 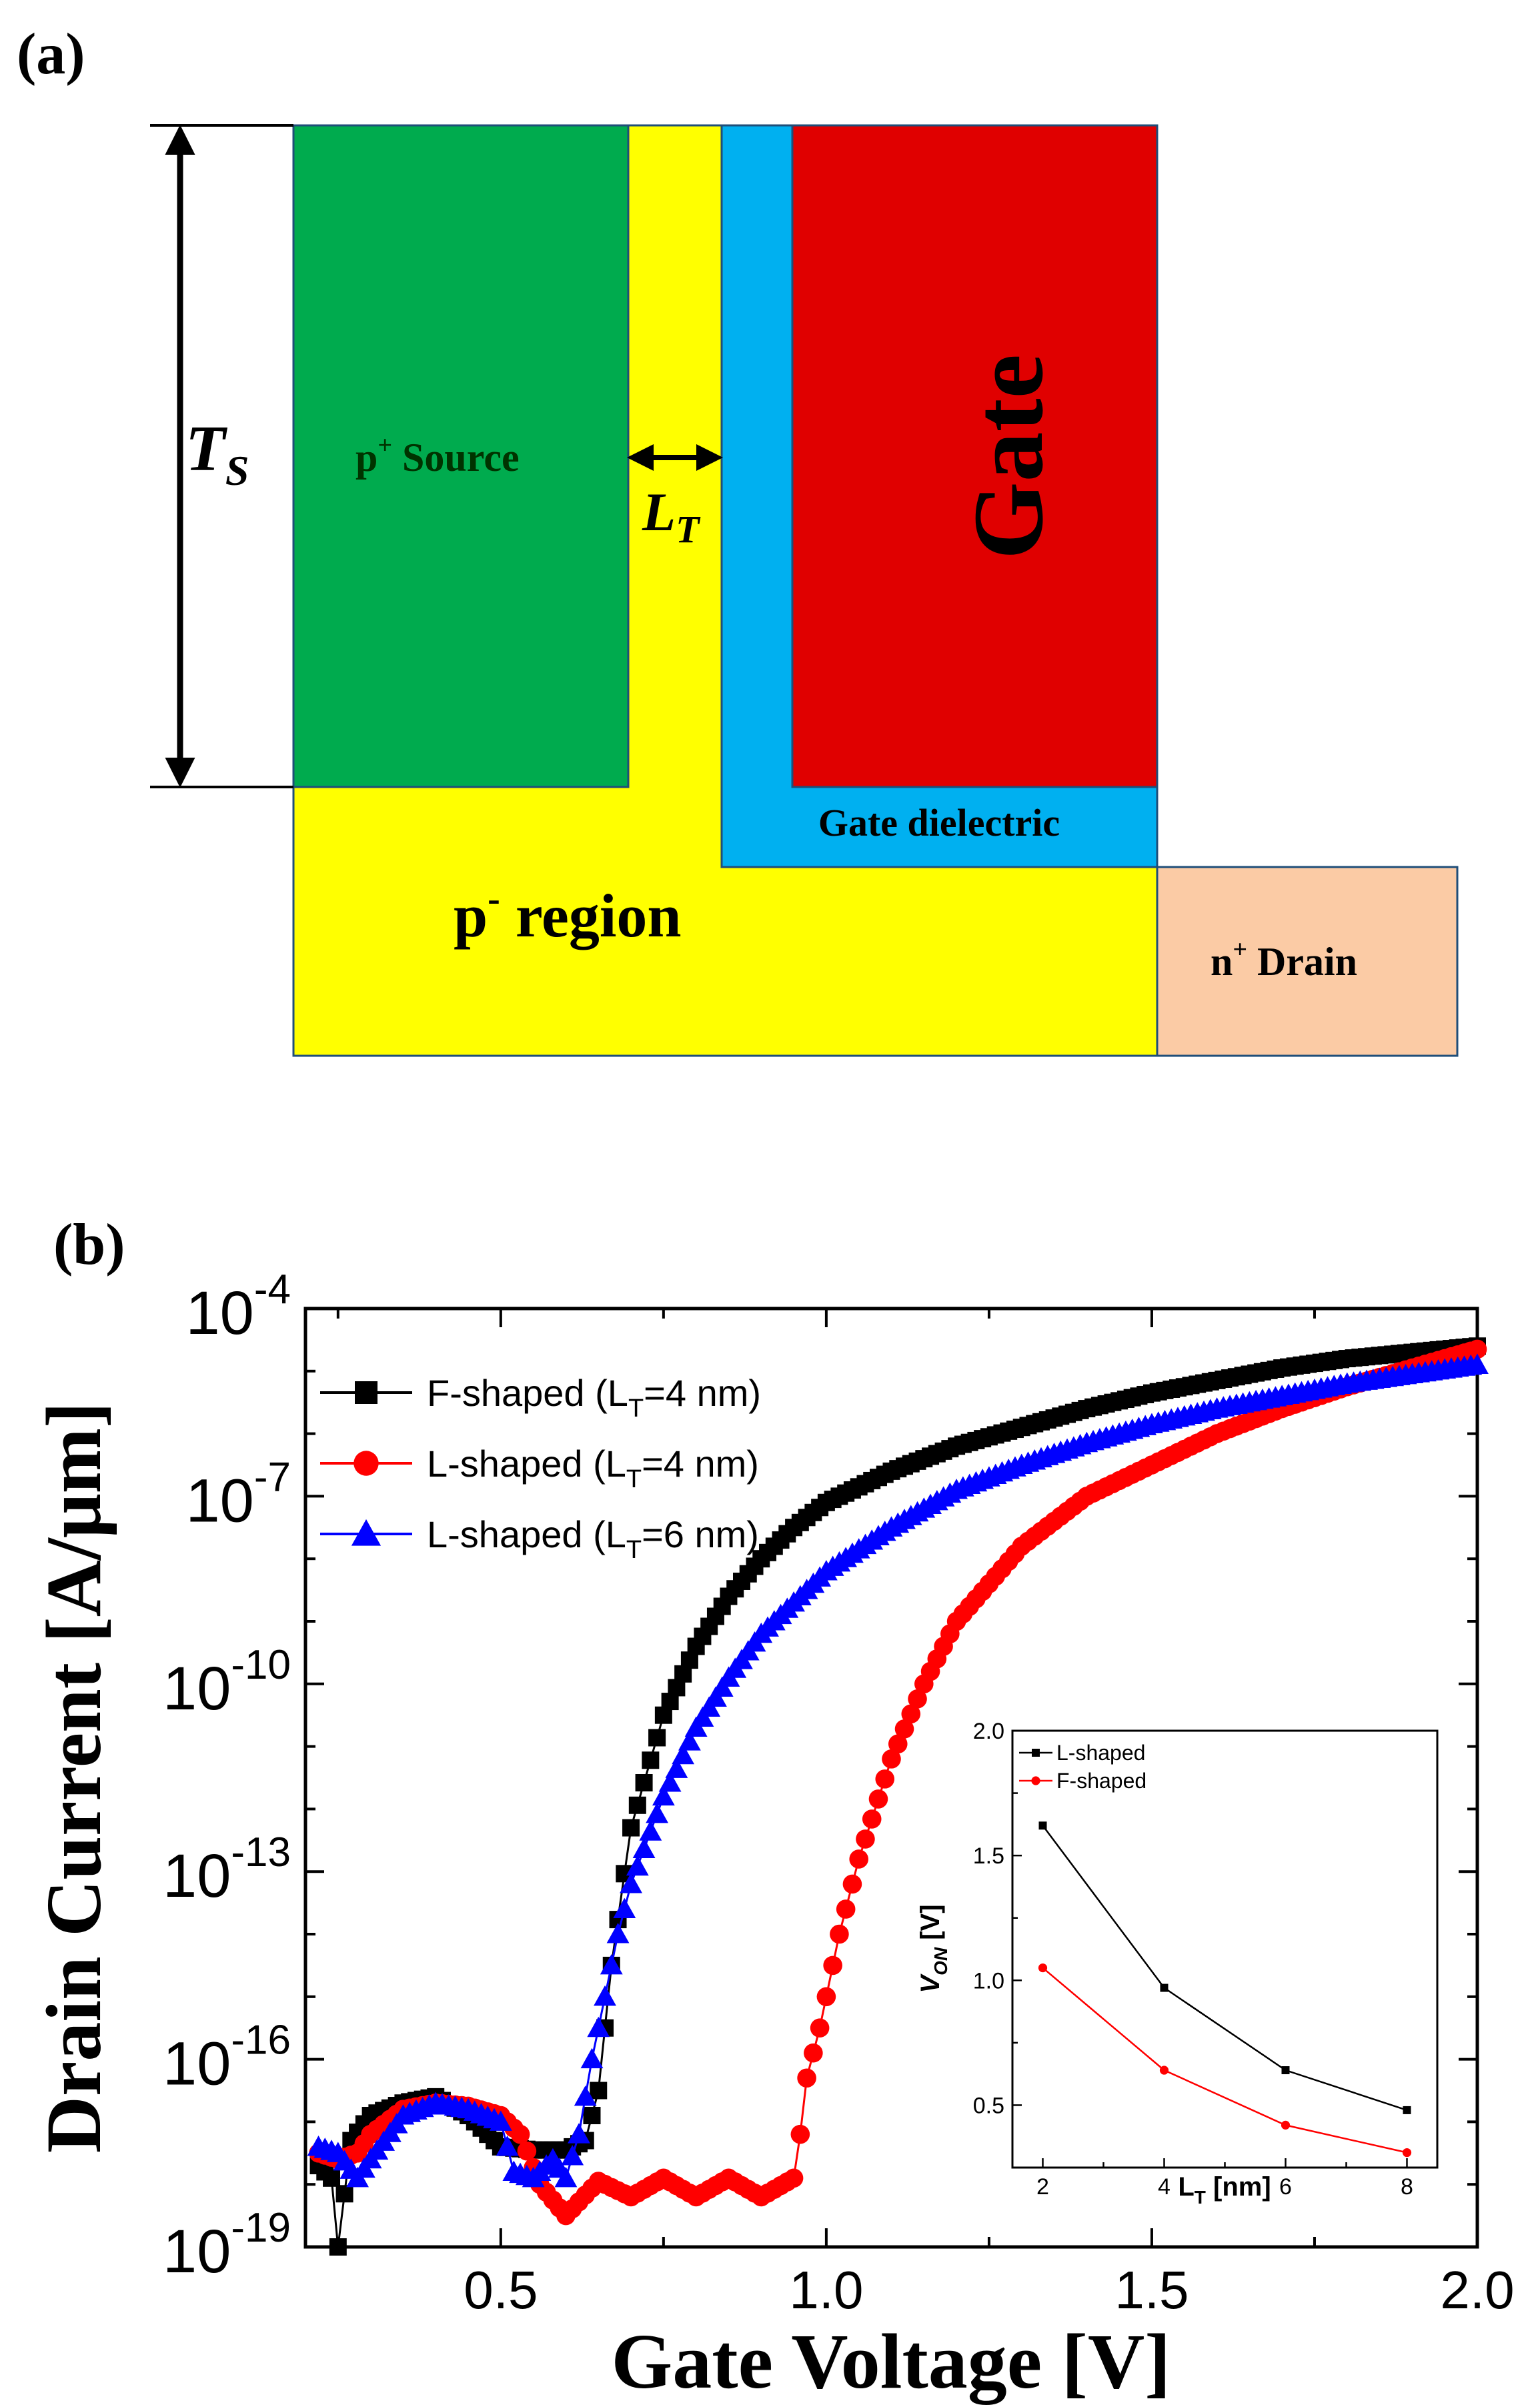 I want to click on y-tick-label: 10⁻¹⁹, so click(x=227, y=2245).